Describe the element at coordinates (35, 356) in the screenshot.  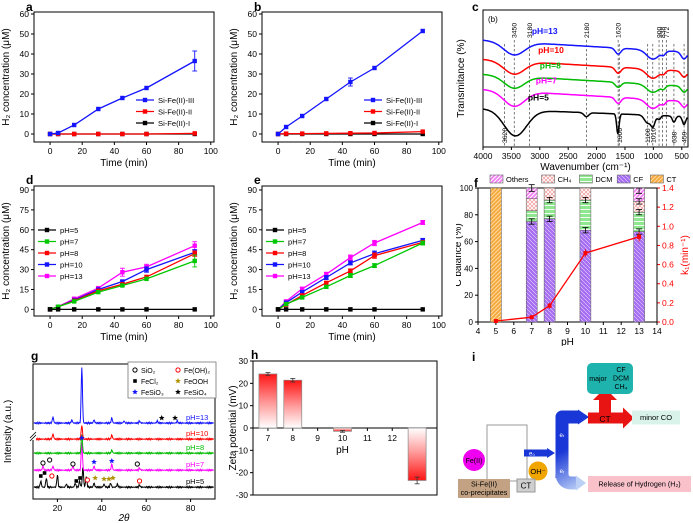
I see `panel-letter-g: g` at that location.